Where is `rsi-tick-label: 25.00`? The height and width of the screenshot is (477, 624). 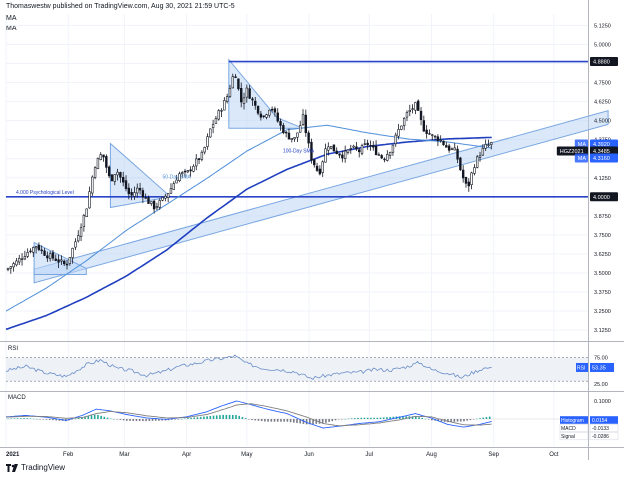
rsi-tick-label: 25.00 is located at coordinates (601, 385).